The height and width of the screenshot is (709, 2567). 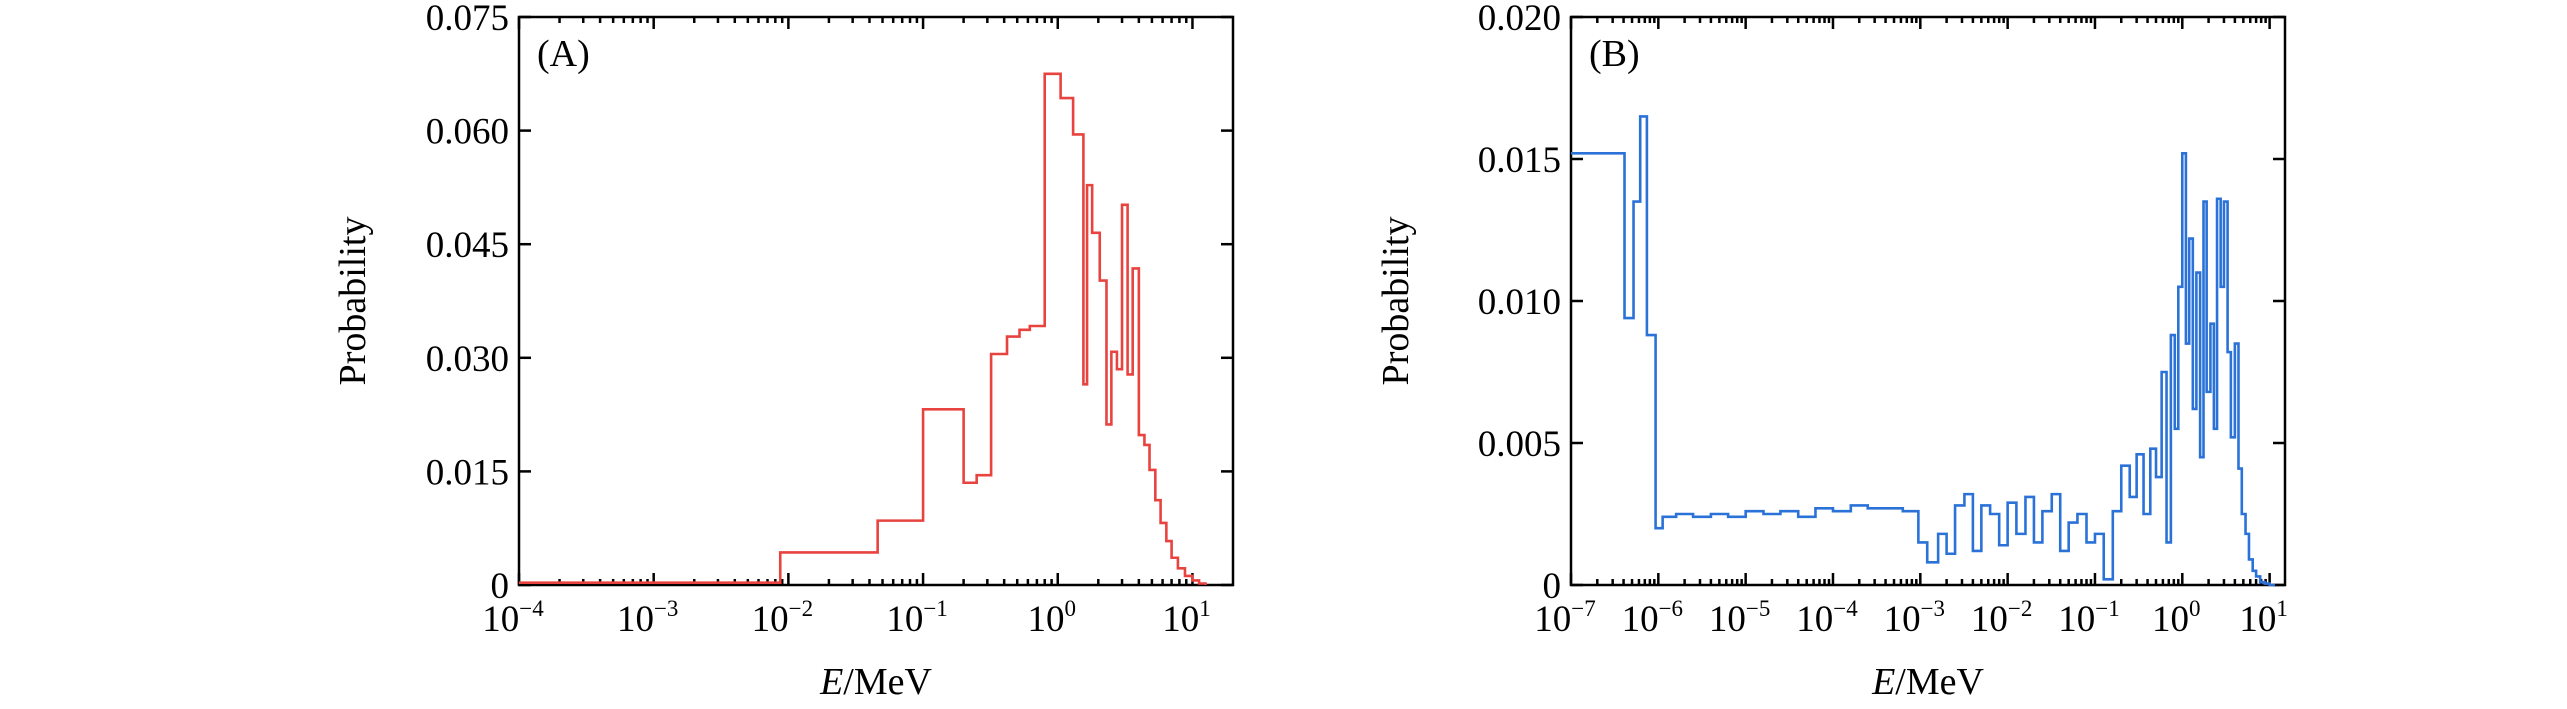 What do you see at coordinates (1583, 608) in the screenshot?
I see `x-tick-exponent: −7` at bounding box center [1583, 608].